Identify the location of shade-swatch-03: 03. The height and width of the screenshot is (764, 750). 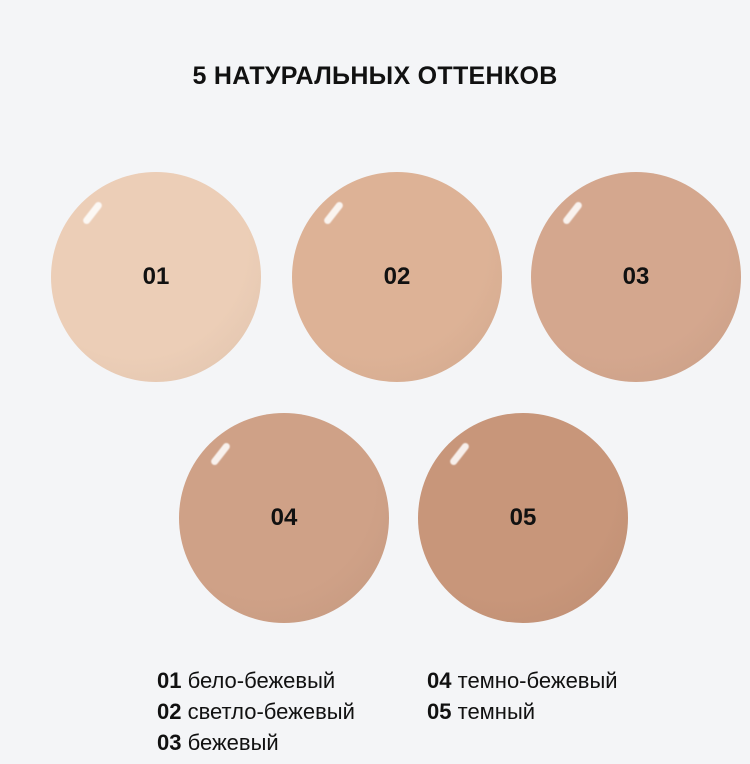
(636, 277).